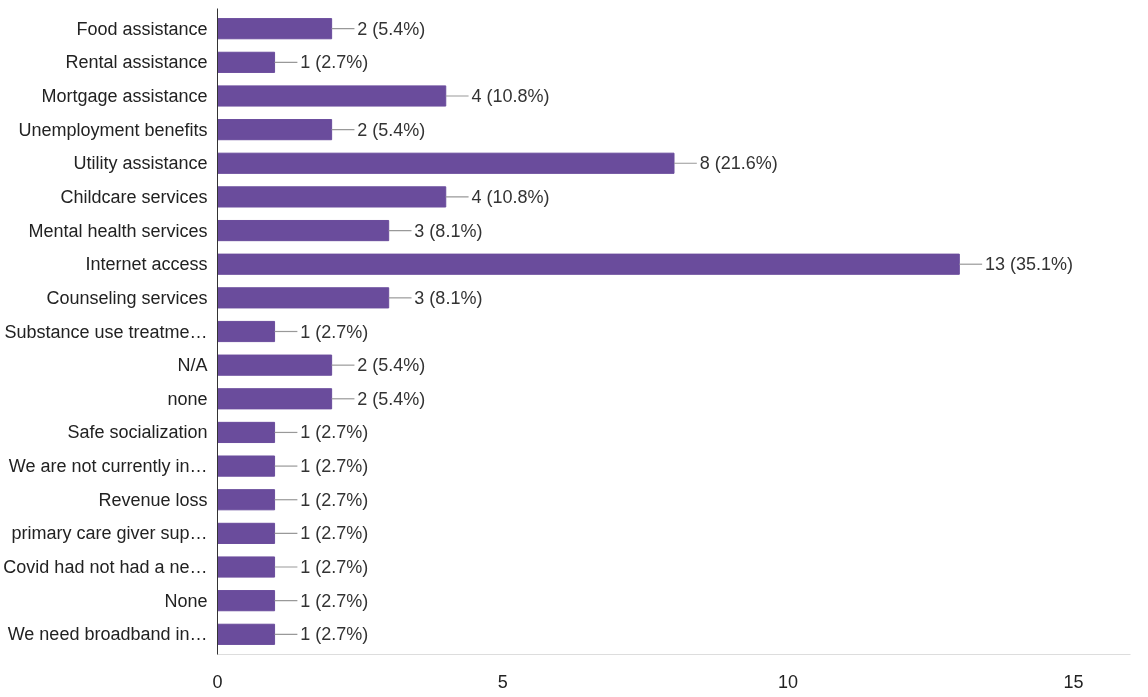  What do you see at coordinates (502, 681) in the screenshot?
I see `x-tick-label: 5` at bounding box center [502, 681].